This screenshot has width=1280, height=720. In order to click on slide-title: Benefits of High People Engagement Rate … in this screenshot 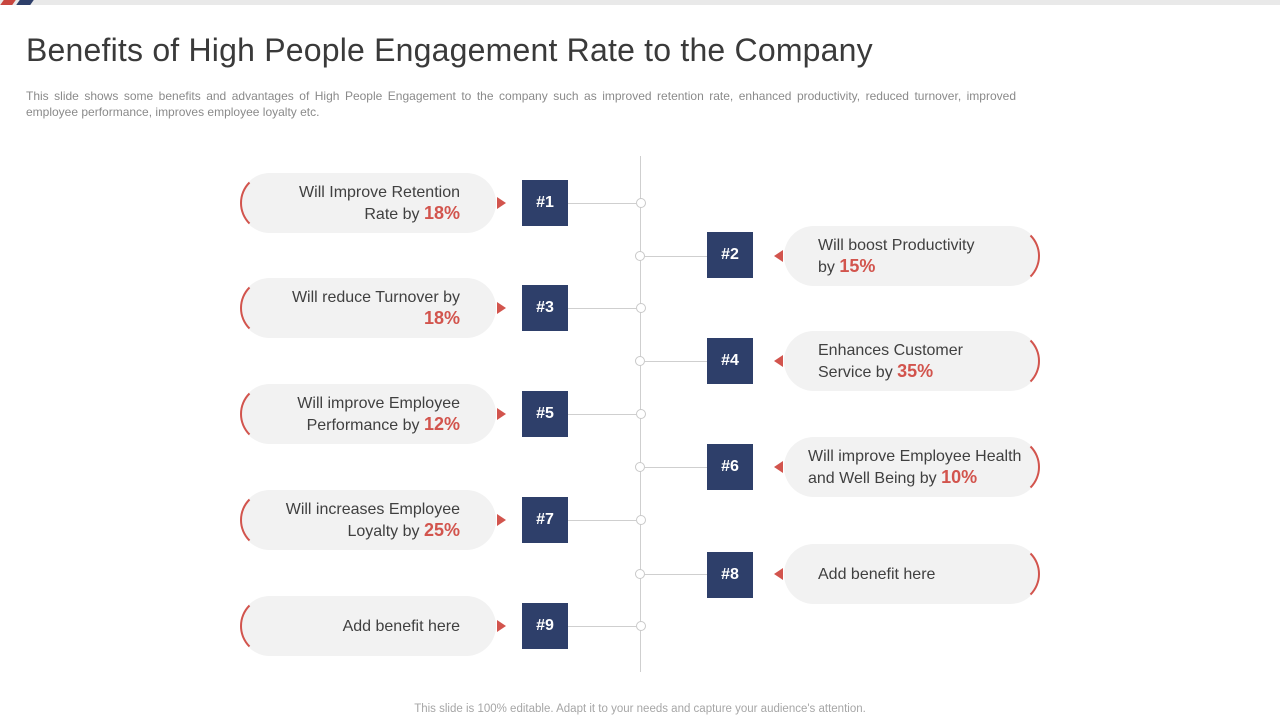, I will do `click(449, 50)`.